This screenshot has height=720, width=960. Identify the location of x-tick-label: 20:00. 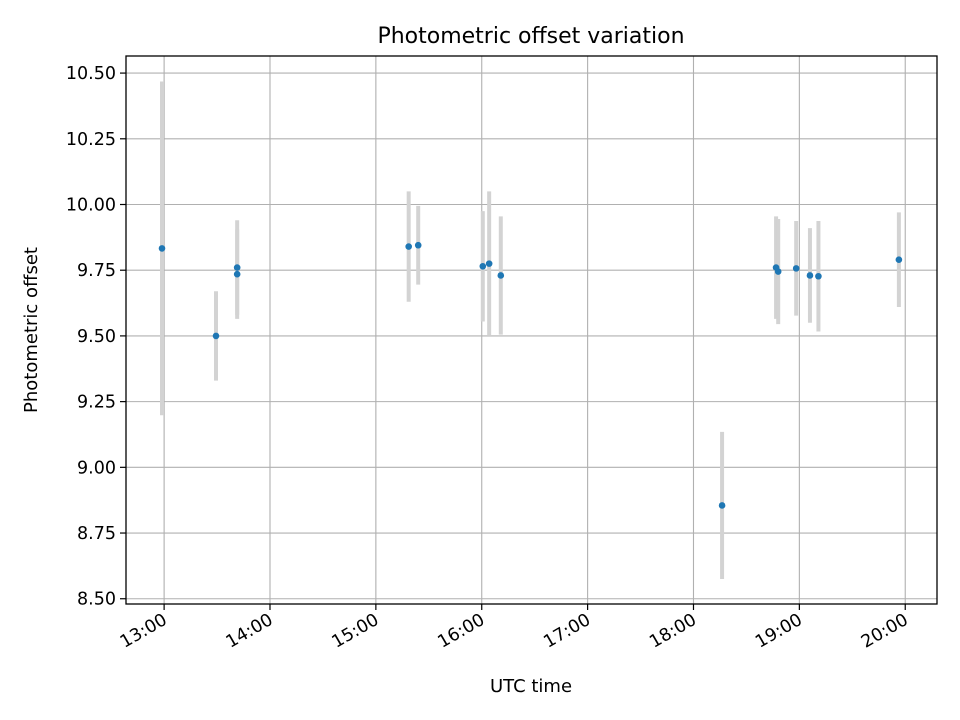
(885, 631).